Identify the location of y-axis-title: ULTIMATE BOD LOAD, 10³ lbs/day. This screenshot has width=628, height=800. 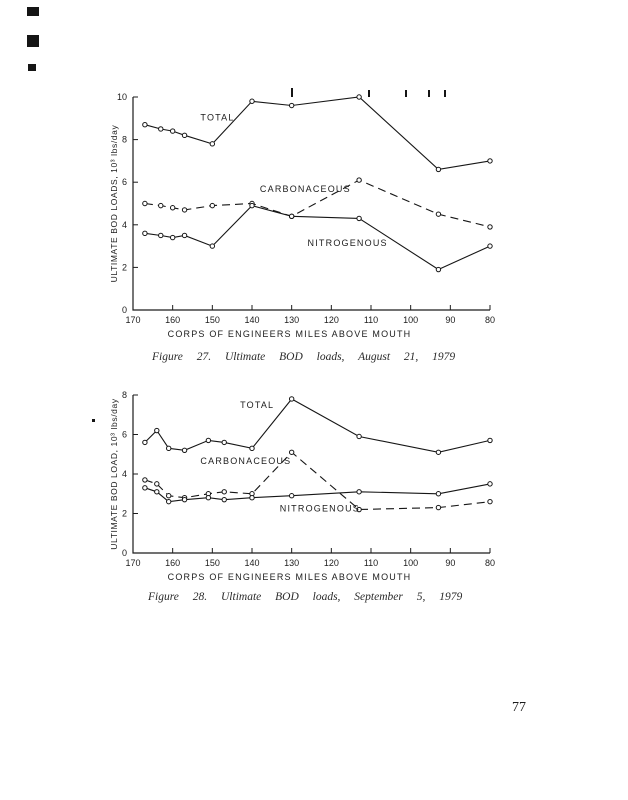
(114, 474).